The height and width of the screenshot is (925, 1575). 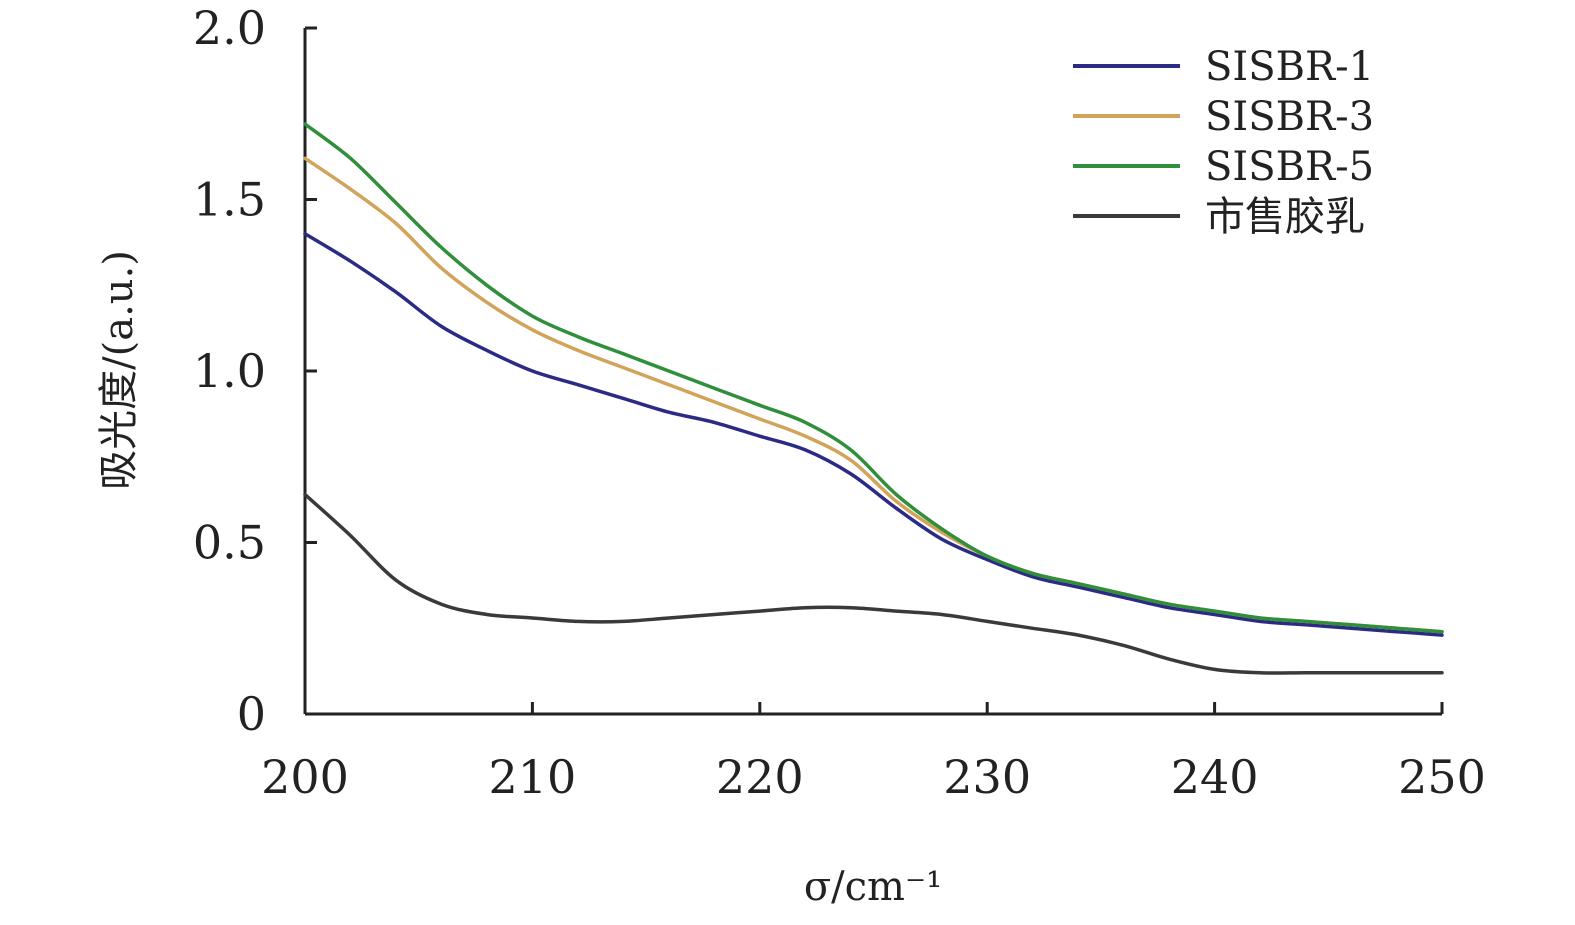 What do you see at coordinates (1442, 777) in the screenshot?
I see `x-tick-label: 250` at bounding box center [1442, 777].